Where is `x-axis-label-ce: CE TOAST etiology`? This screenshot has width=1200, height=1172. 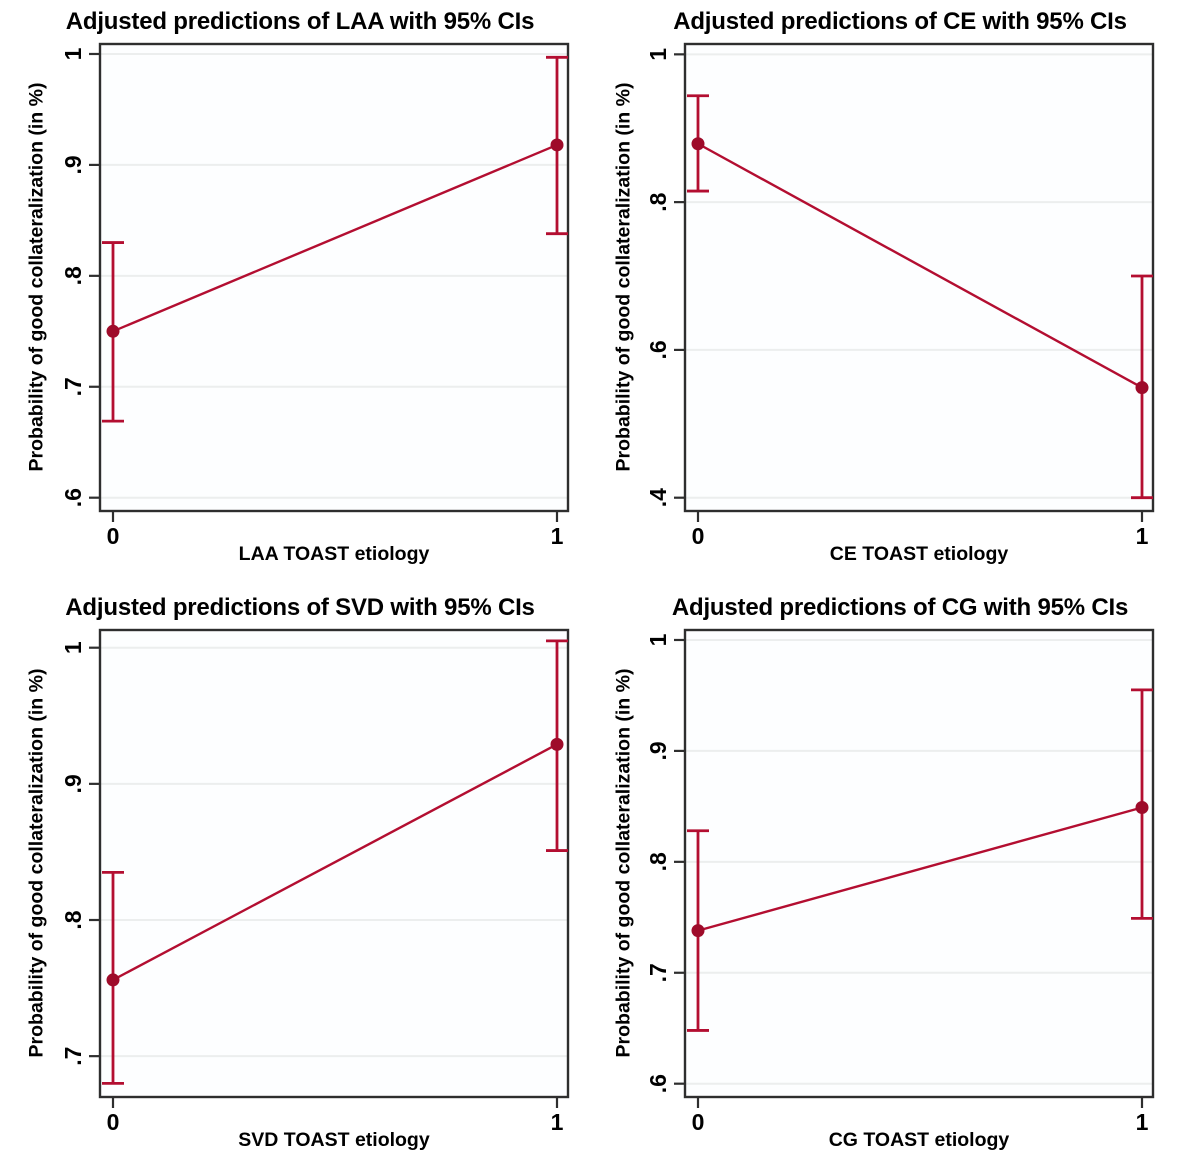 x-axis-label-ce: CE TOAST etiology is located at coordinates (919, 554).